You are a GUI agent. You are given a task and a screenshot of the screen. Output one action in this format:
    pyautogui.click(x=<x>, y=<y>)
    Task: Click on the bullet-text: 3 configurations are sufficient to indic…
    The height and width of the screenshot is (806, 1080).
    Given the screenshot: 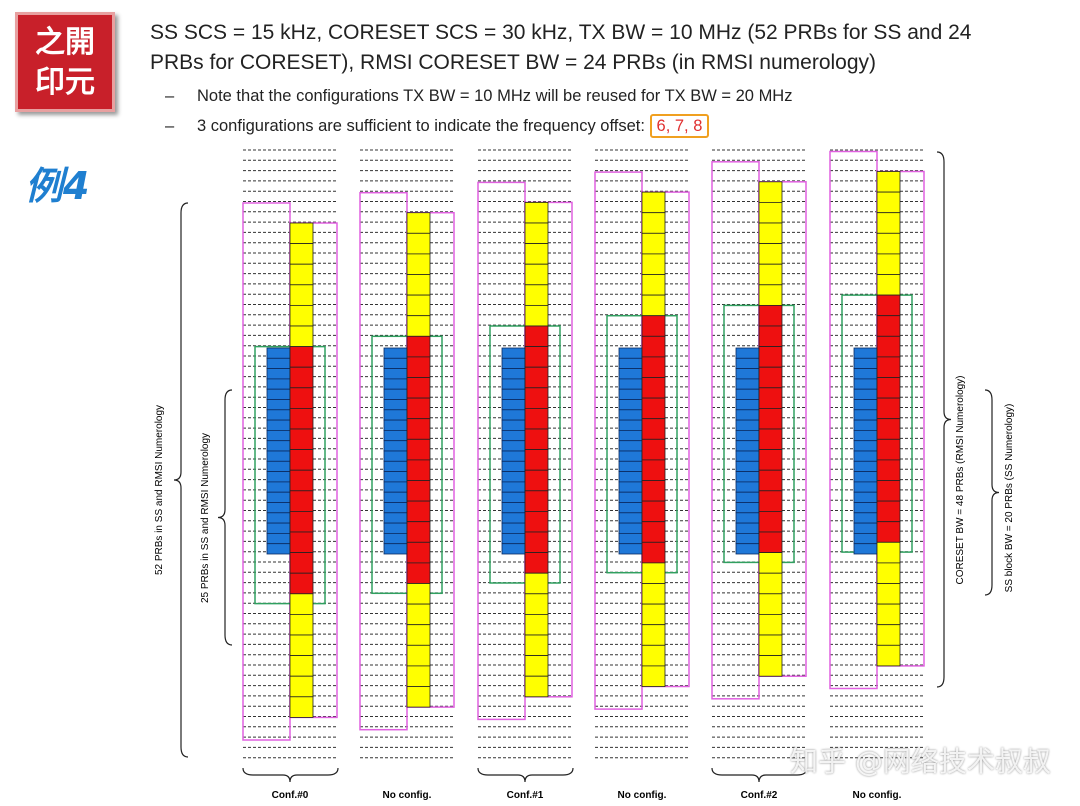 What is the action you would take?
    pyautogui.click(x=421, y=126)
    